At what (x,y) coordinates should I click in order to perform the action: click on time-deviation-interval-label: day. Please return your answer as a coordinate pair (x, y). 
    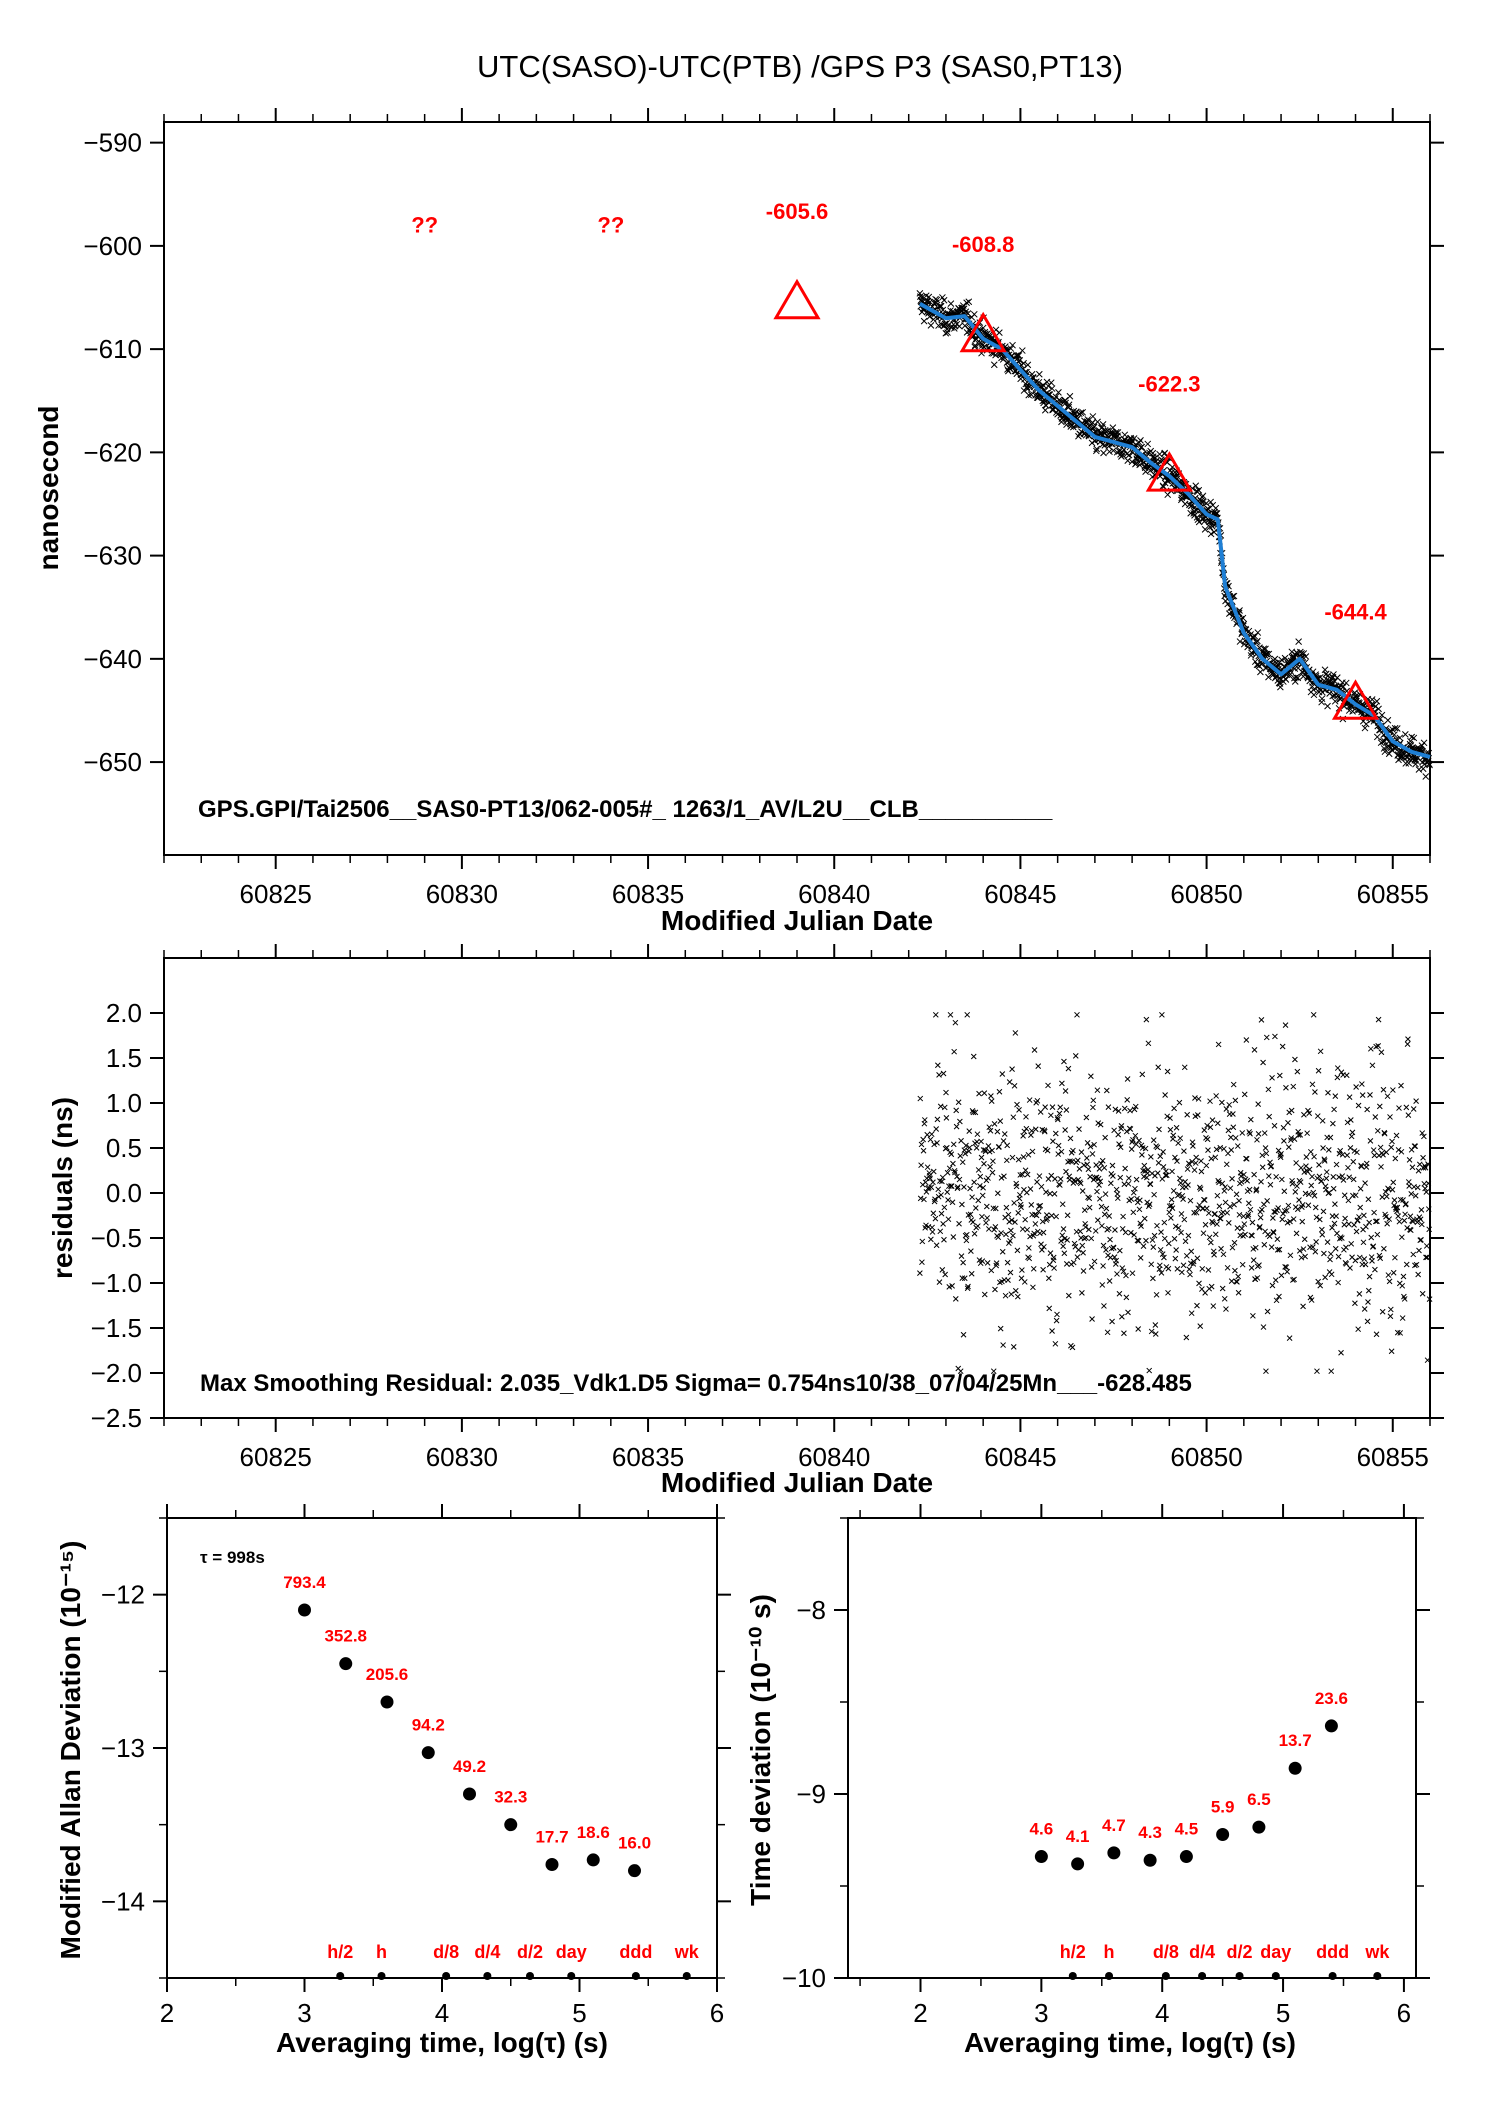
    Looking at the image, I should click on (1275, 1952).